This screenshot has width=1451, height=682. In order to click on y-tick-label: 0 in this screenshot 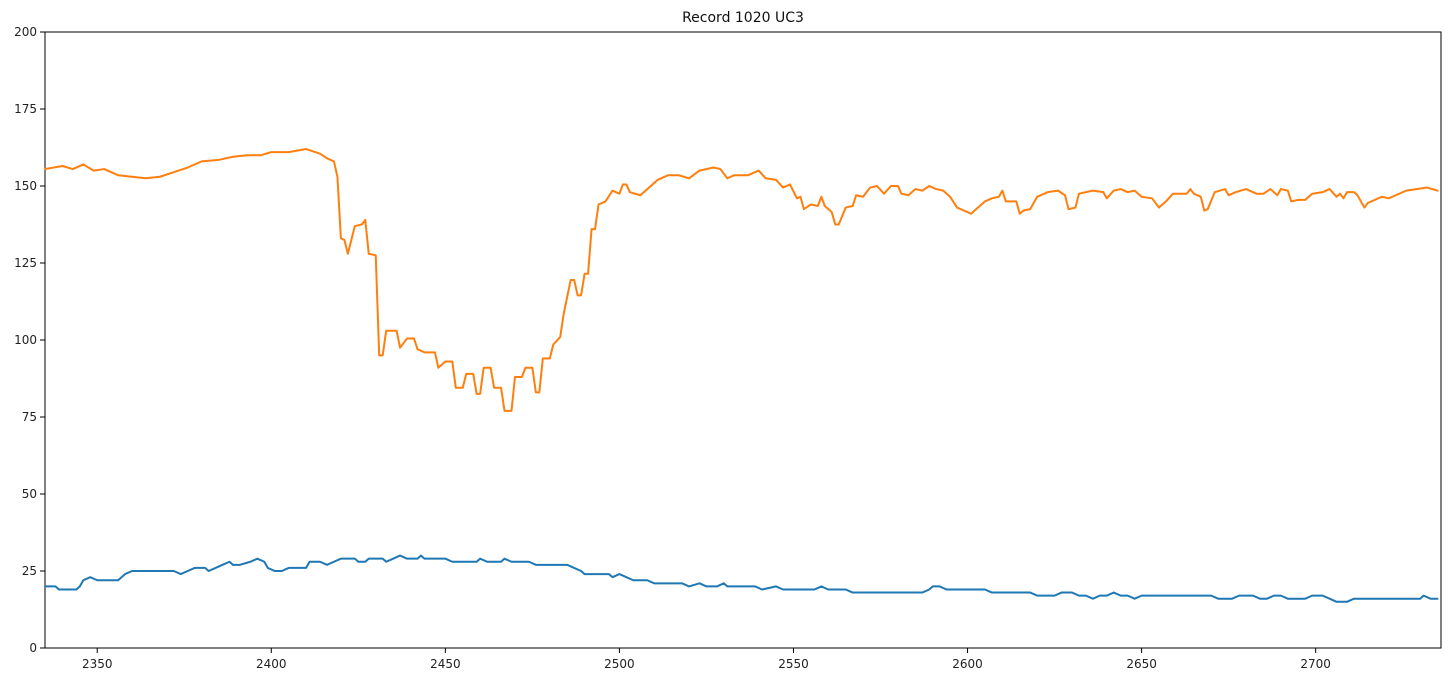, I will do `click(33, 648)`.